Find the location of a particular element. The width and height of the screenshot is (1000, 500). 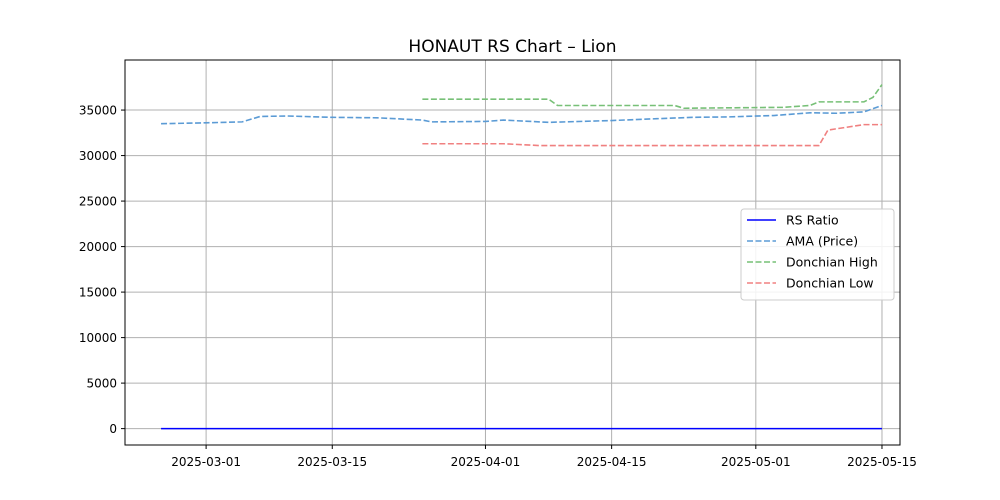

x-tick-label: 2025-04-01 is located at coordinates (486, 462).